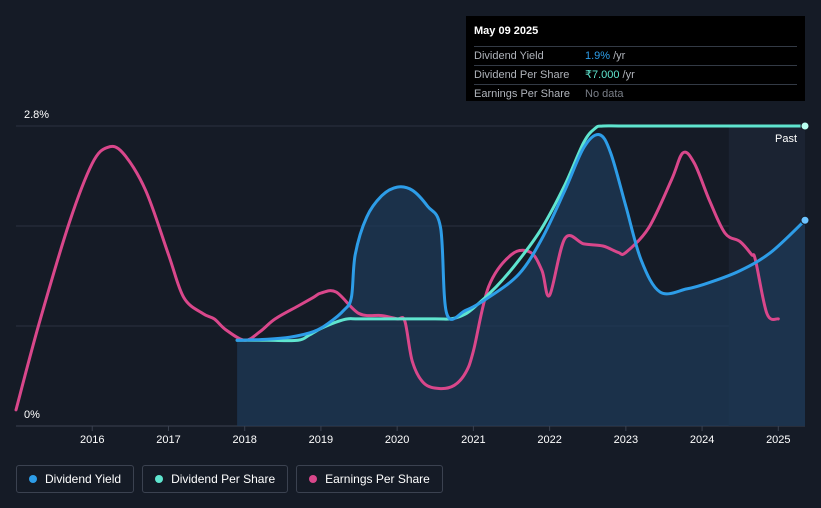 Image resolution: width=821 pixels, height=508 pixels. What do you see at coordinates (36, 115) in the screenshot?
I see `y-tick-label-top: 2.8%` at bounding box center [36, 115].